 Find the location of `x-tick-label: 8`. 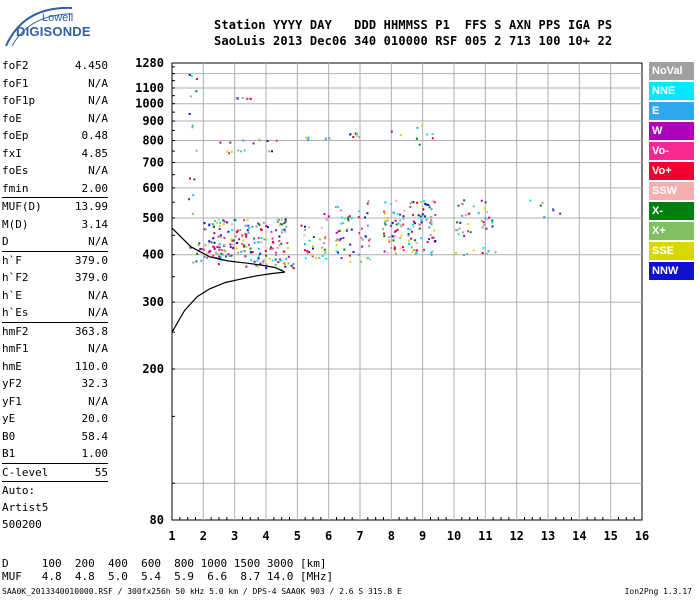

x-tick-label: 8 is located at coordinates (391, 536).